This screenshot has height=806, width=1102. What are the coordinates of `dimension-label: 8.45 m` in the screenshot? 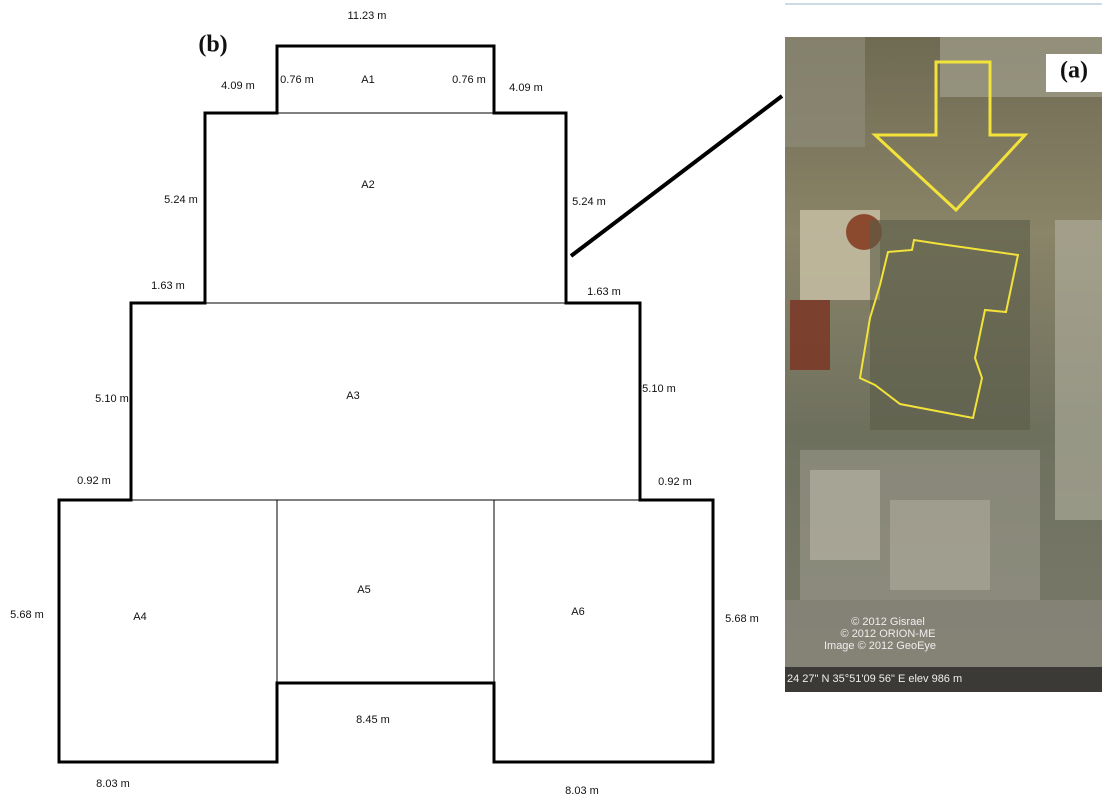 It's located at (373, 720).